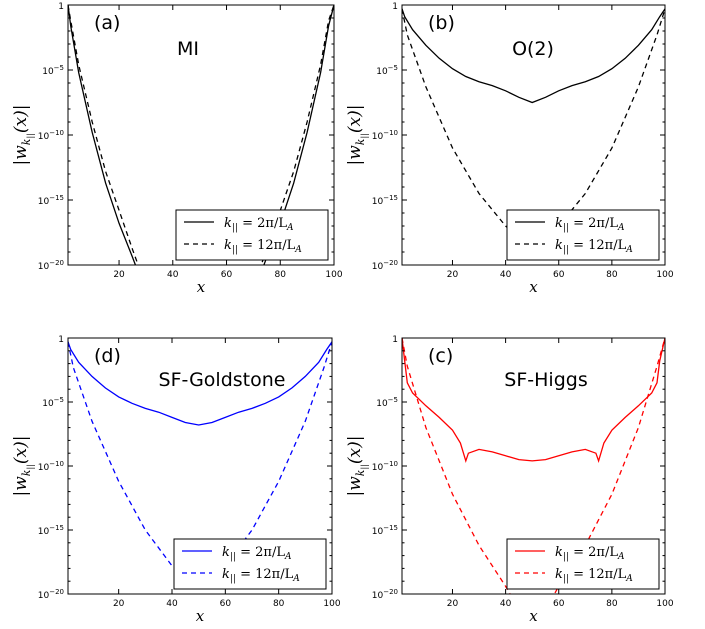 The image size is (705, 629). I want to click on panel-title: MI, so click(188, 49).